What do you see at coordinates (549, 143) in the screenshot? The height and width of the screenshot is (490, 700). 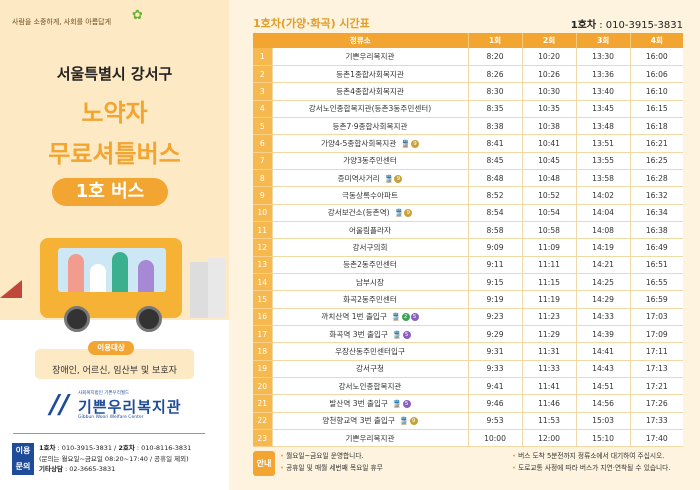 I see `departure-time: 10:41` at bounding box center [549, 143].